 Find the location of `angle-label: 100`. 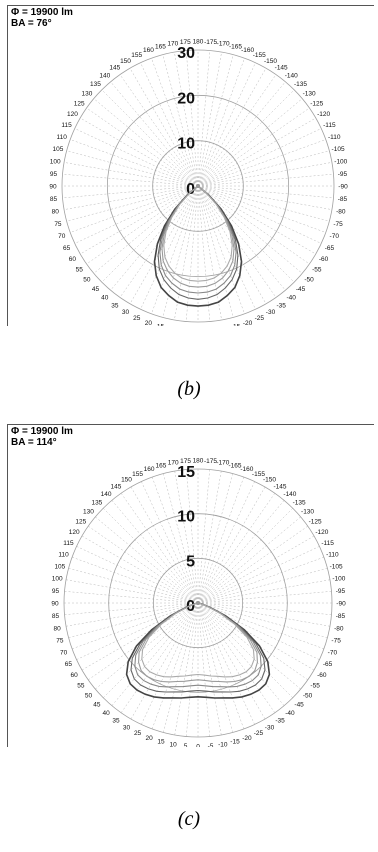

angle-label: 100 is located at coordinates (57, 579).